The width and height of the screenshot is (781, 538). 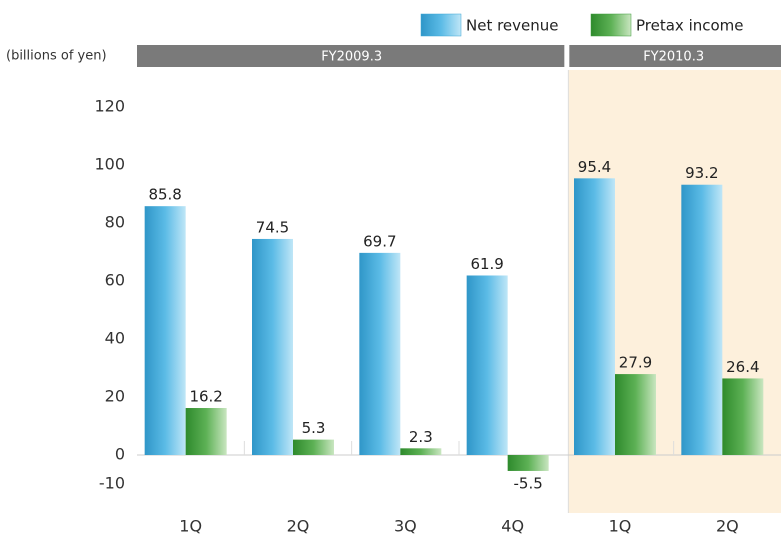 I want to click on y-tick-label: 60, so click(x=115, y=280).